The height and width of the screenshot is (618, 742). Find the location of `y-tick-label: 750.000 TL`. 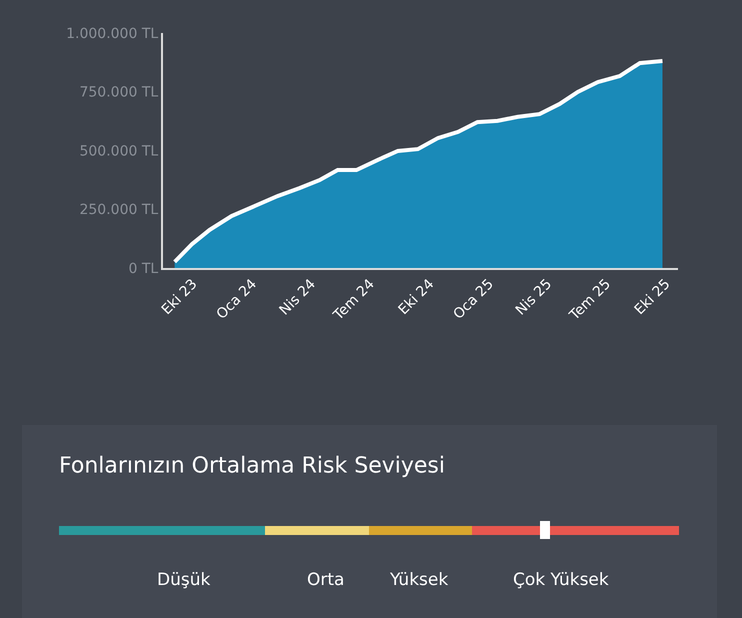

y-tick-label: 750.000 TL is located at coordinates (118, 92).